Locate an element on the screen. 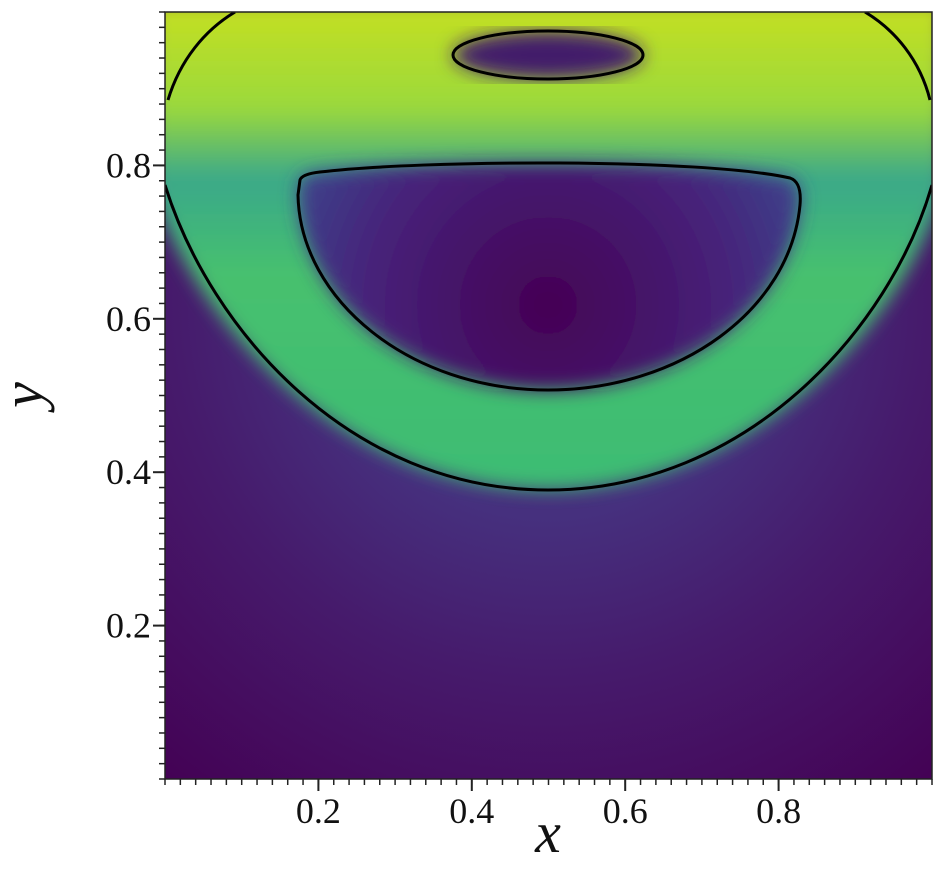 This screenshot has height=871, width=936. field-inner is located at coordinates (549, 276).